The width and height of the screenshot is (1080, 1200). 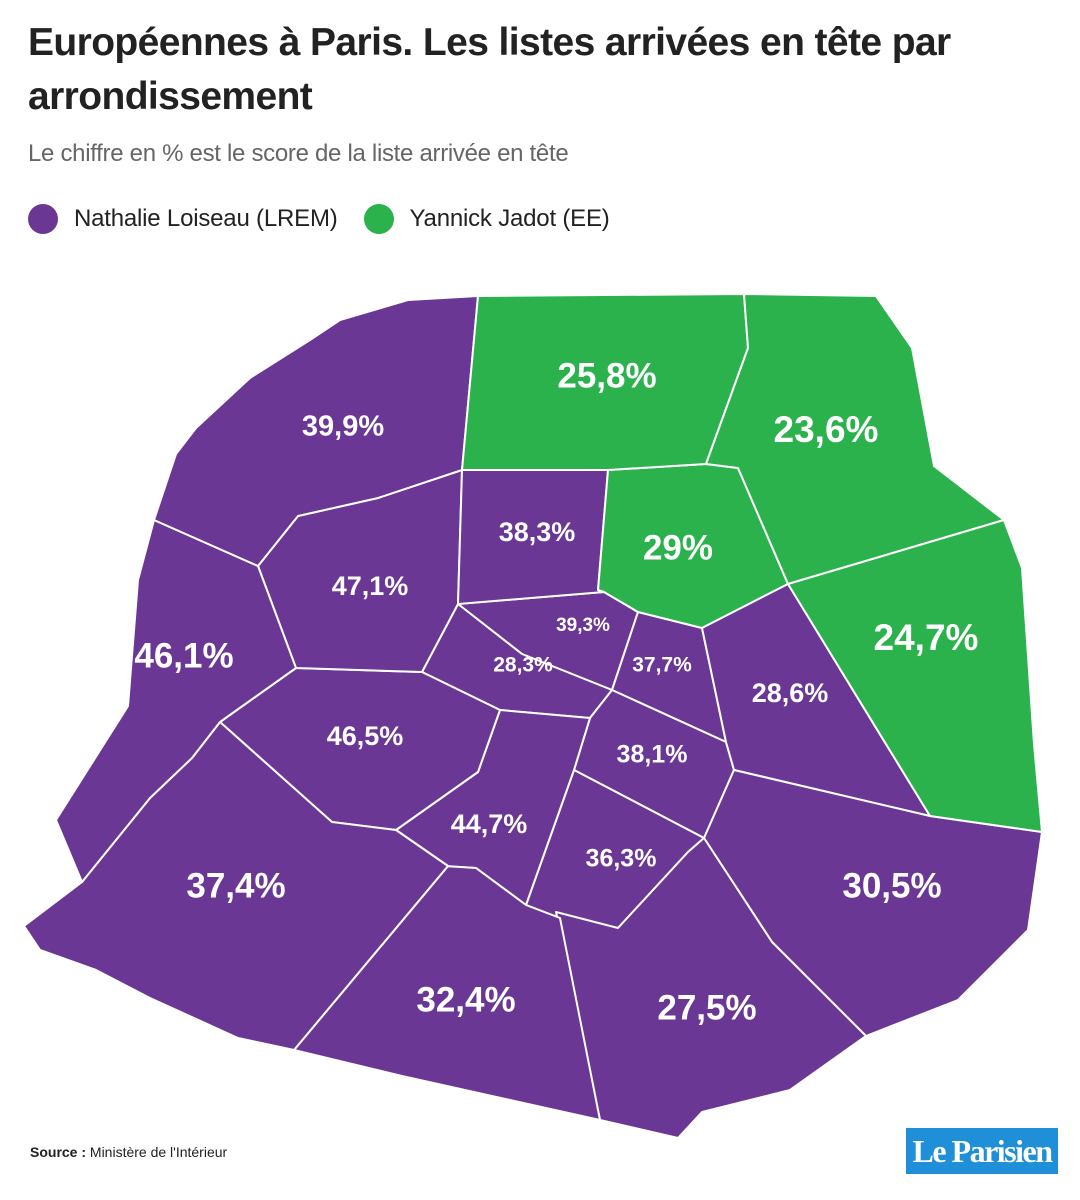 What do you see at coordinates (343, 427) in the screenshot?
I see `arrondissement-score-label: 39,9%` at bounding box center [343, 427].